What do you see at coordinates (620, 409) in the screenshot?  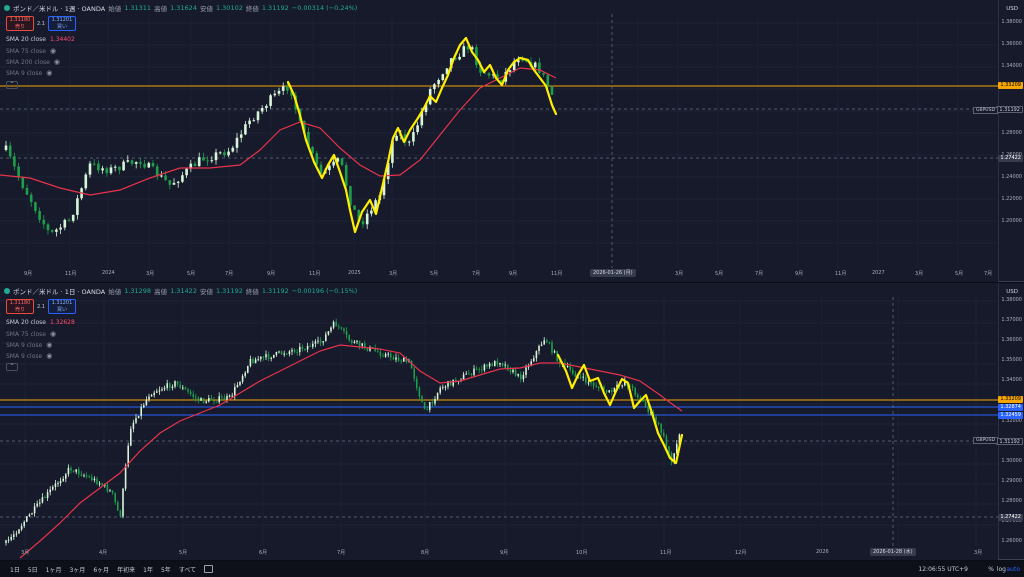 I see `freehand-drawing` at bounding box center [620, 409].